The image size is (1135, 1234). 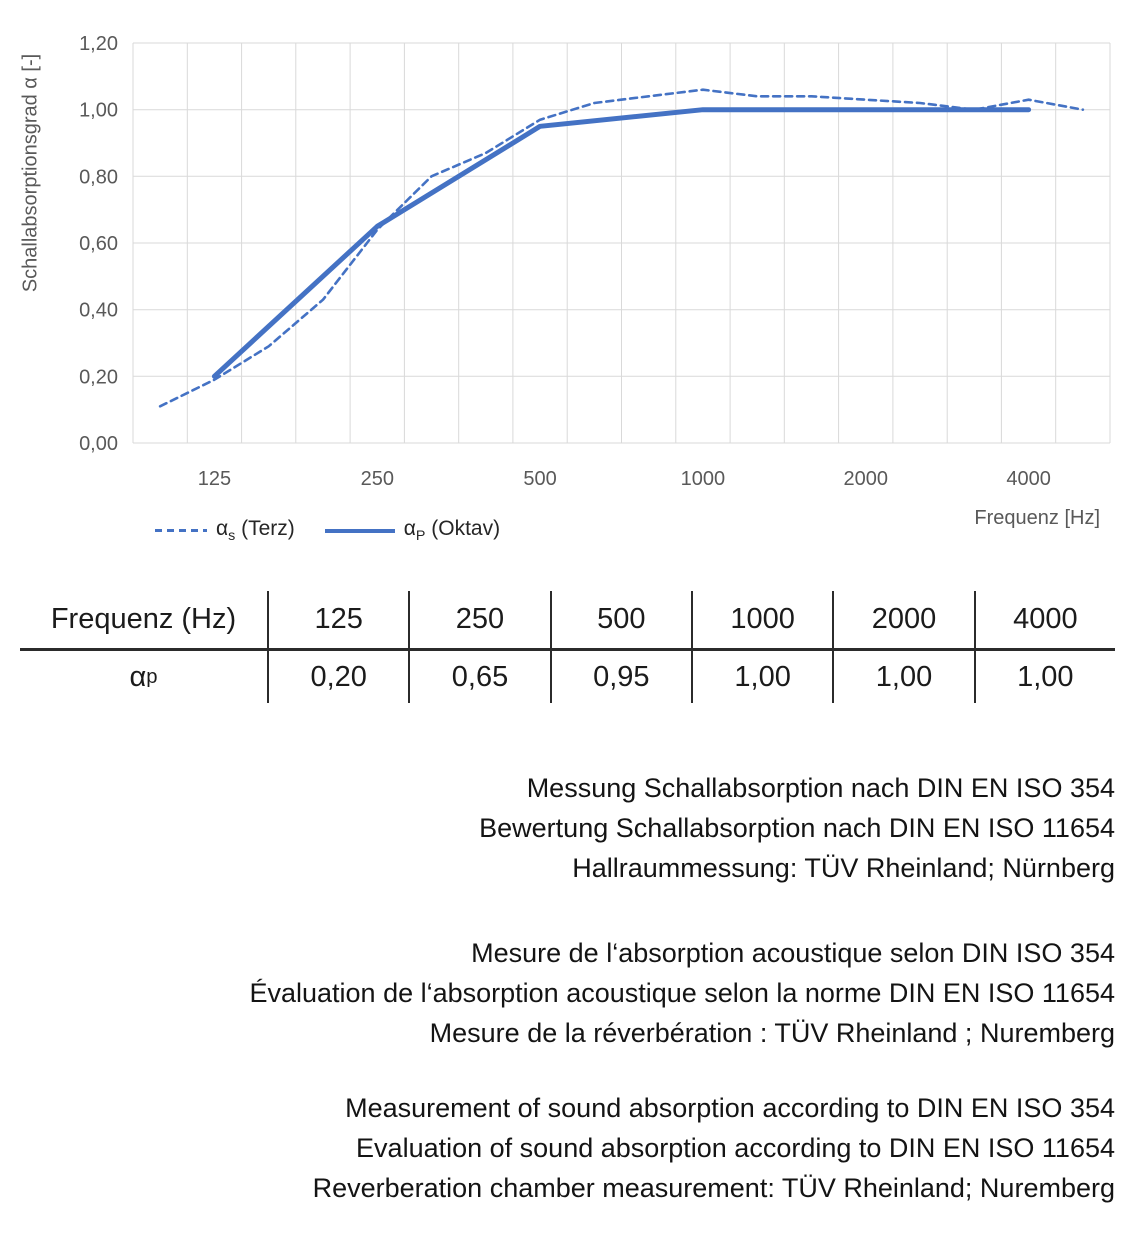 What do you see at coordinates (761, 677) in the screenshot?
I see `table-value-1000: 1,00` at bounding box center [761, 677].